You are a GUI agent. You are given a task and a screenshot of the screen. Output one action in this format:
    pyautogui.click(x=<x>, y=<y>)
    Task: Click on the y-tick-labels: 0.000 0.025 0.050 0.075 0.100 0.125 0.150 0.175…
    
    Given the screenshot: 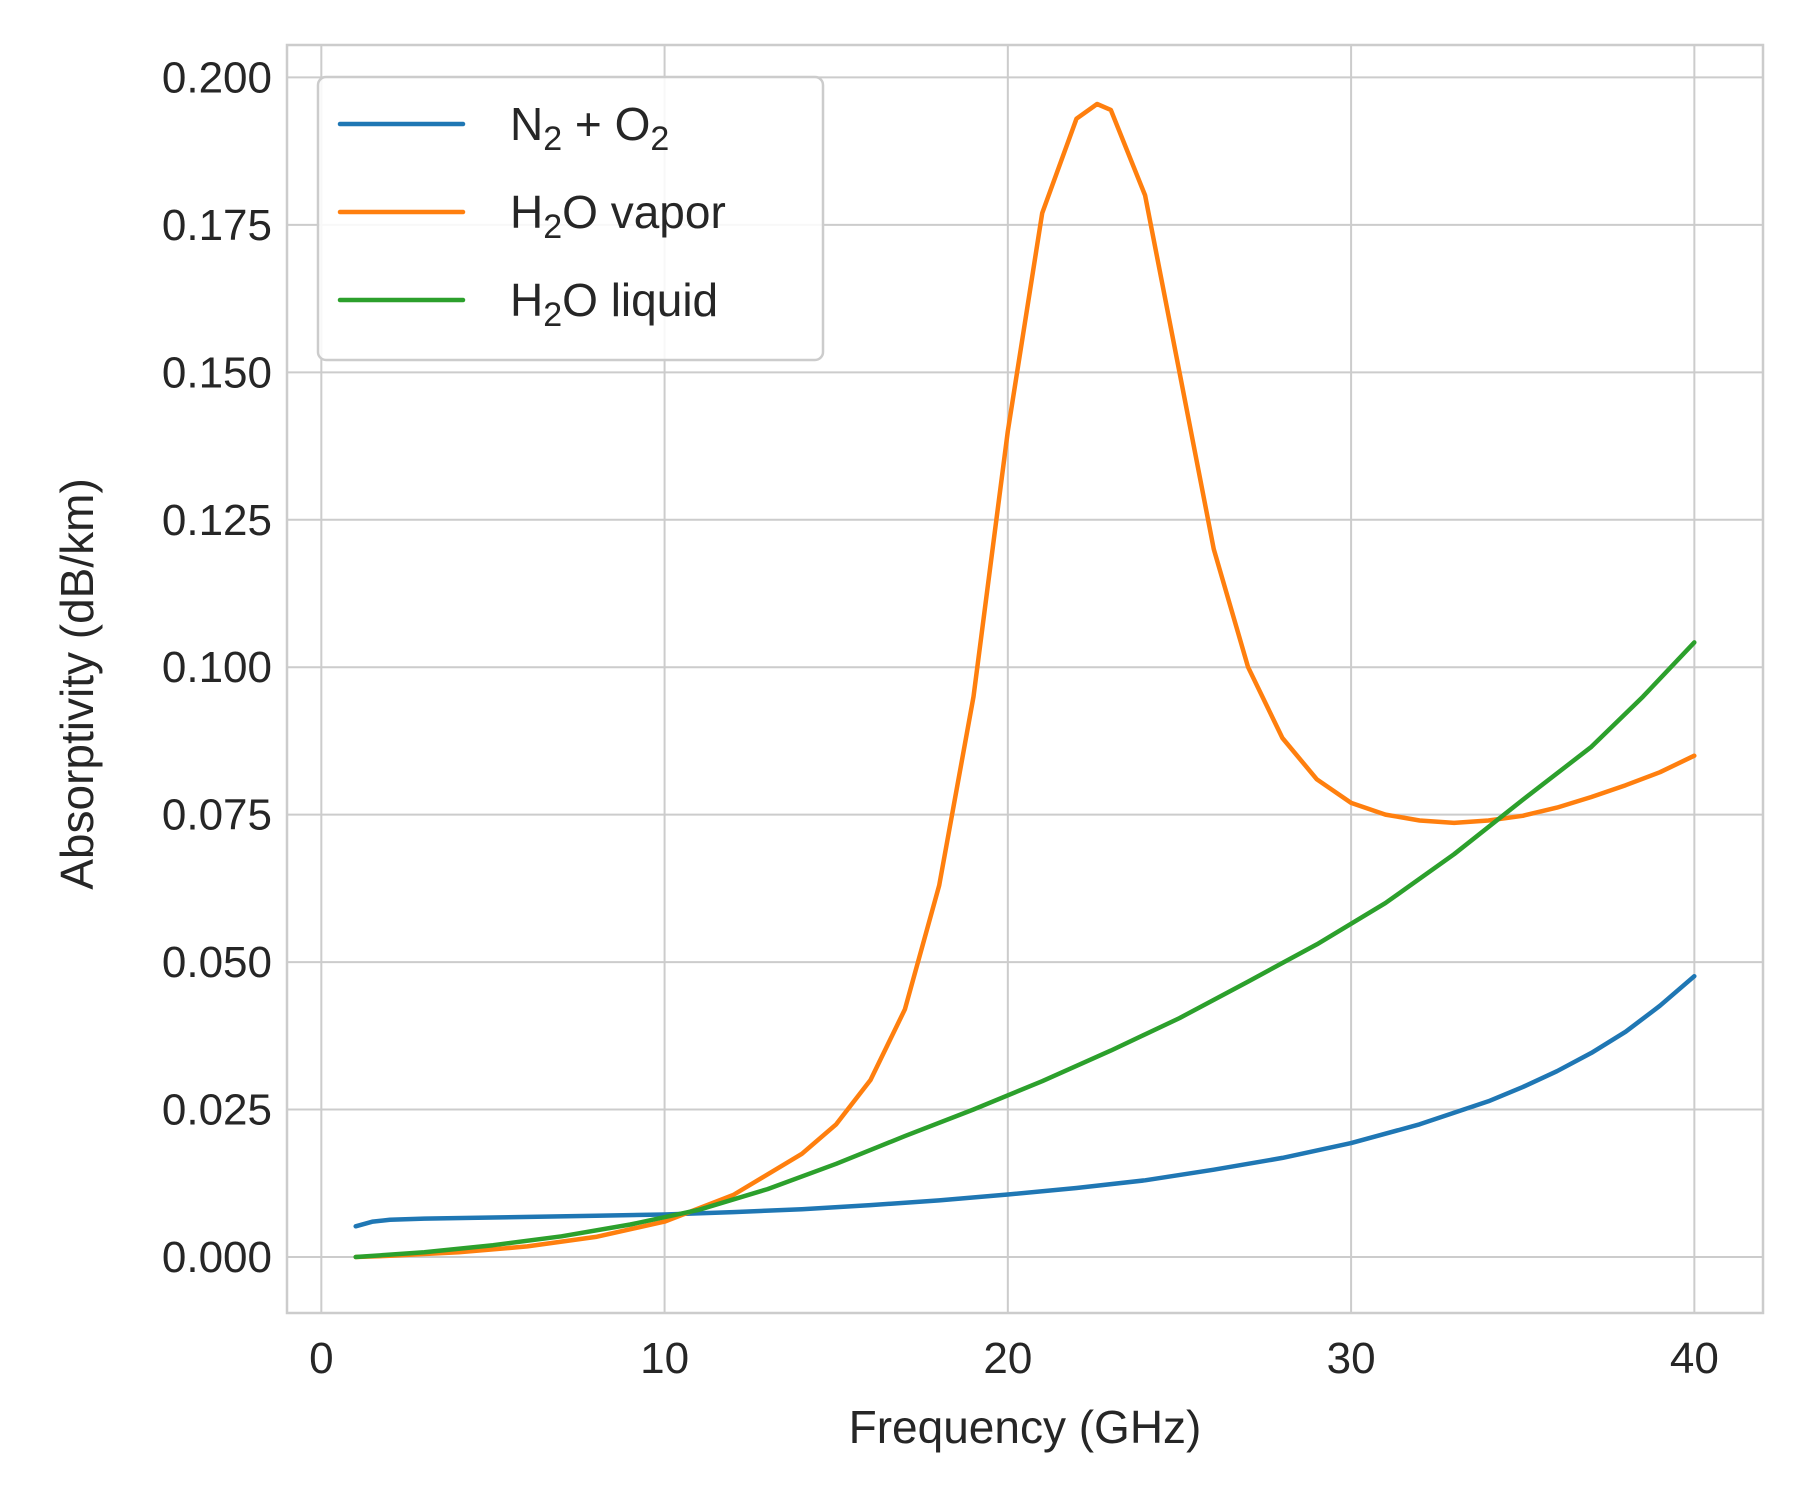 What is the action you would take?
    pyautogui.click(x=217, y=667)
    